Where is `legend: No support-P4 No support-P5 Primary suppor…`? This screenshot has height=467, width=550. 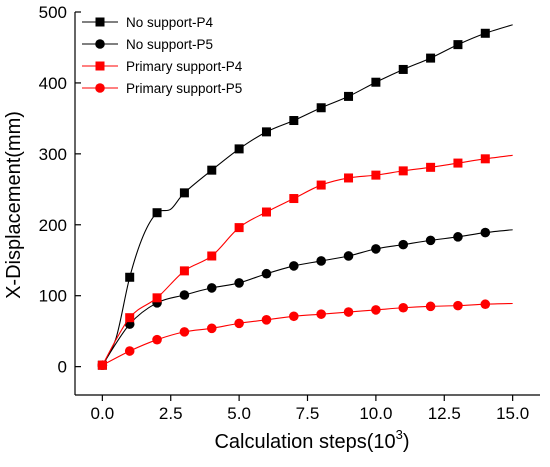
legend: No support-P4 No support-P5 Primary suppor… is located at coordinates (162, 55).